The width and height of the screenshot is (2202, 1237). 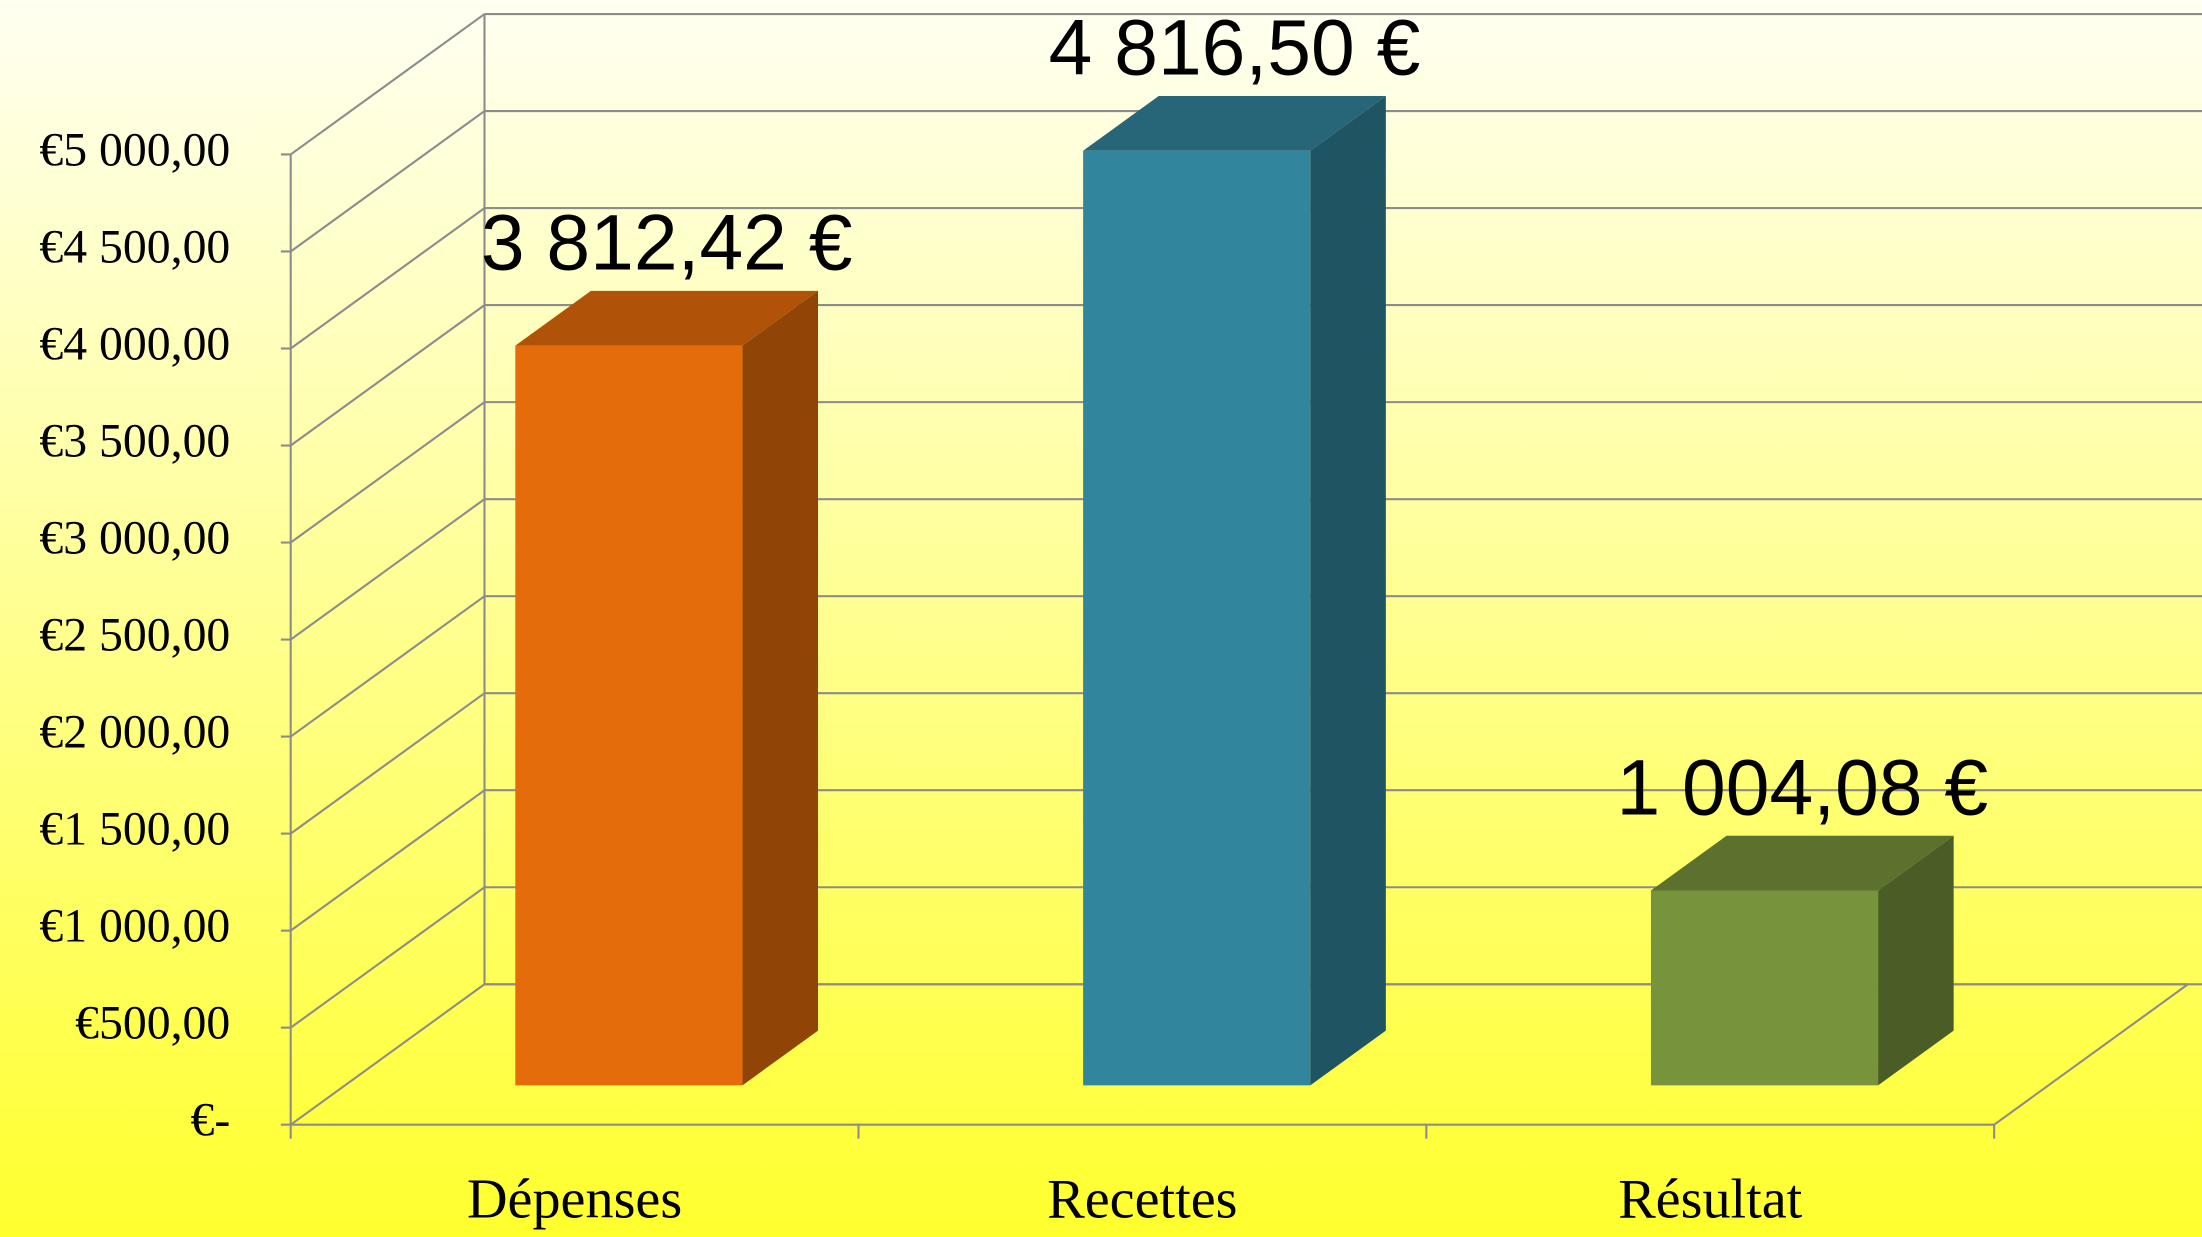 What do you see at coordinates (134, 149) in the screenshot?
I see `y-tick-label: €5 000,00` at bounding box center [134, 149].